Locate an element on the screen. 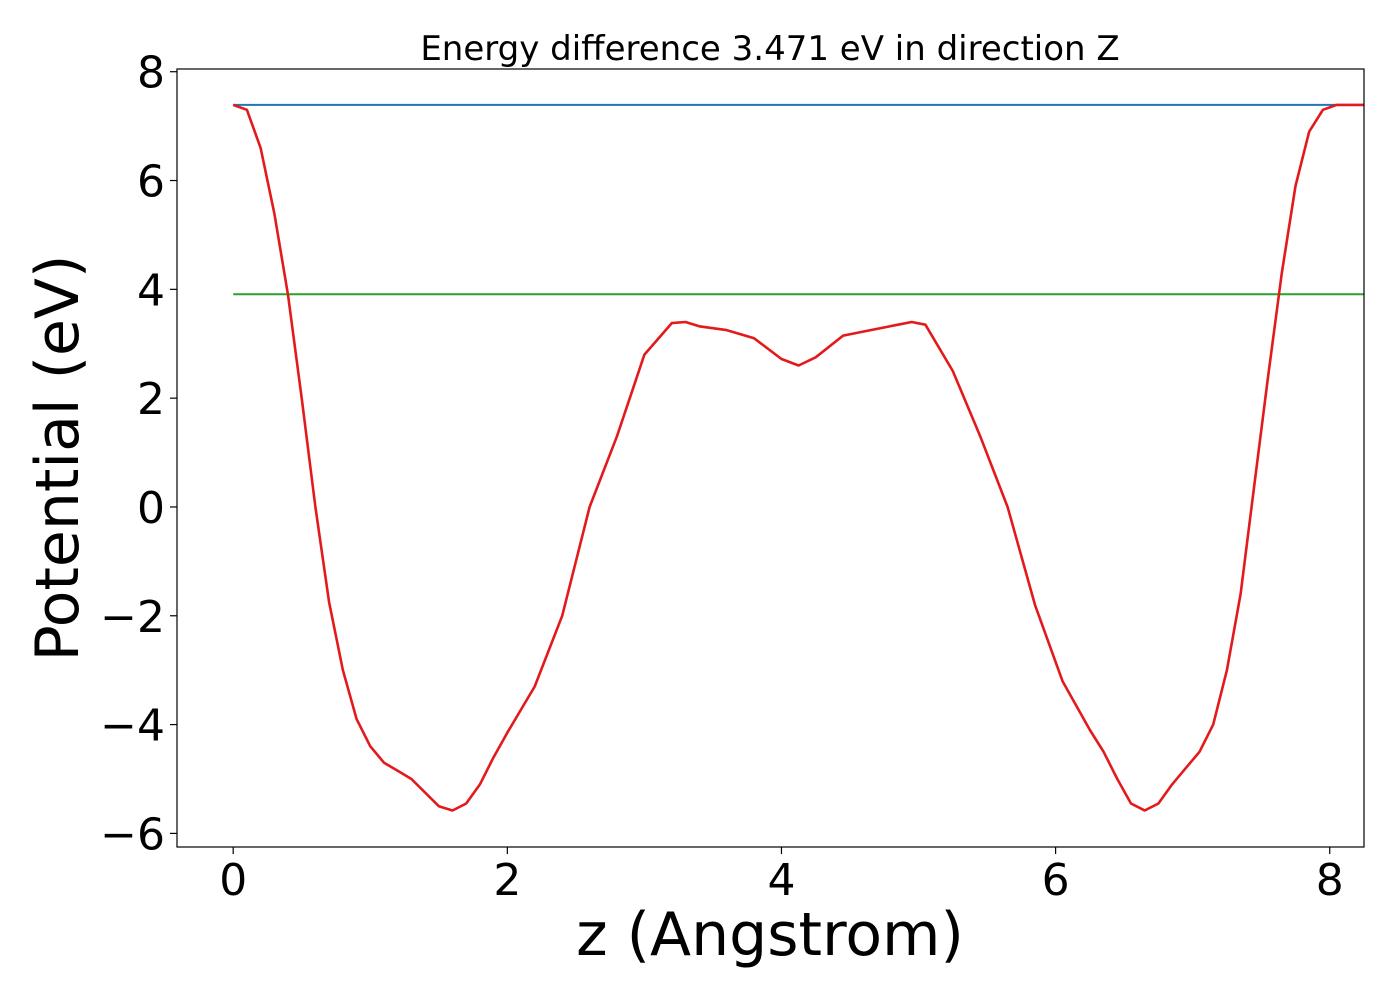 The width and height of the screenshot is (1400, 1000). y-tick-label: −2 is located at coordinates (132, 617).